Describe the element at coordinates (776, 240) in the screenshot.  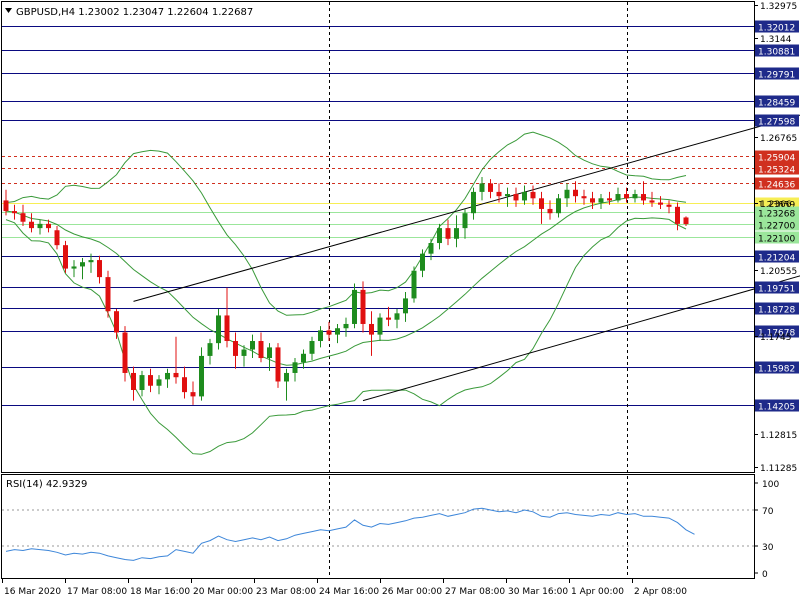
I see `level-price-tag-text: 1.22100` at that location.